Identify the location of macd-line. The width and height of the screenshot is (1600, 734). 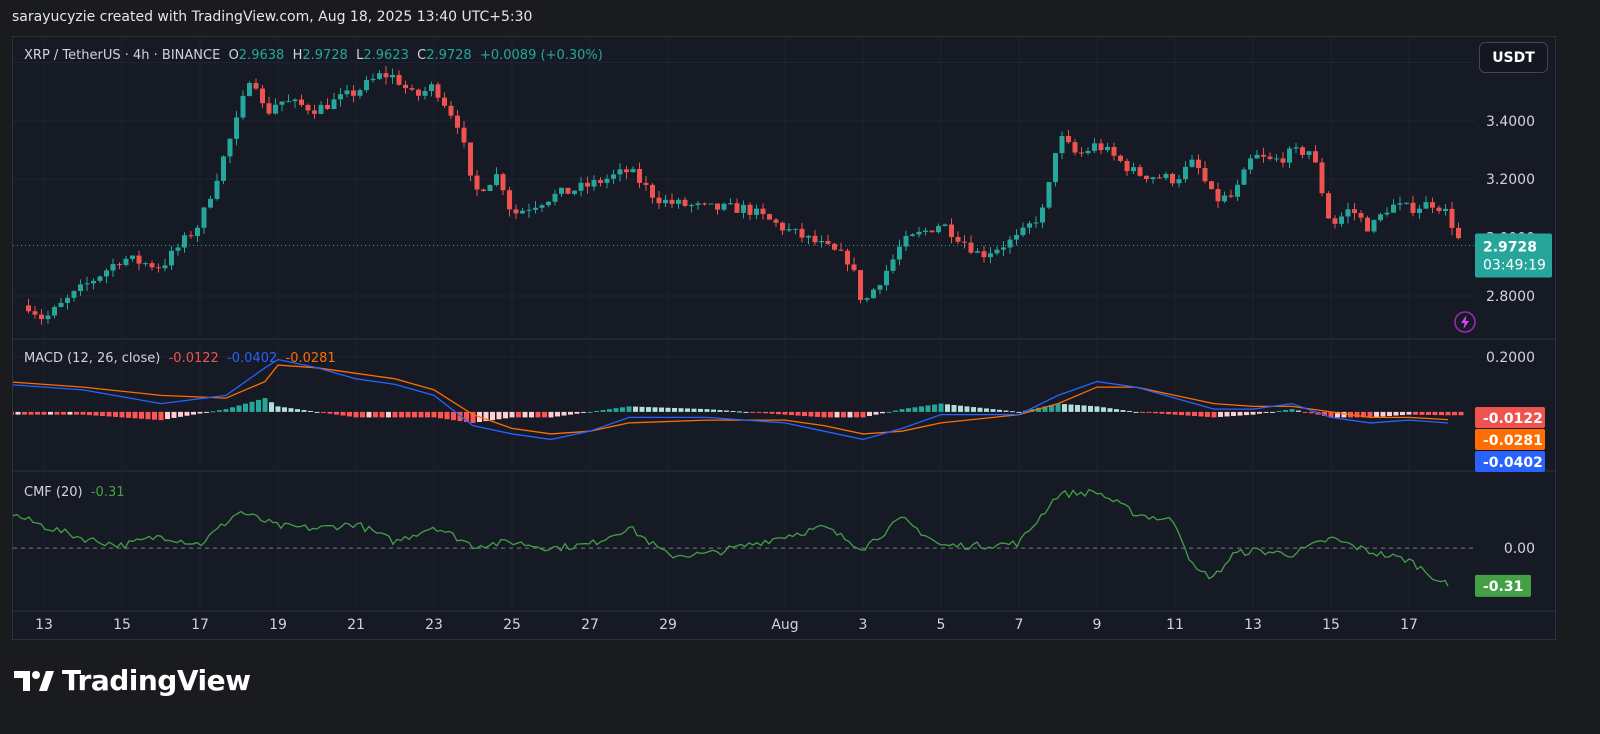
(731, 399).